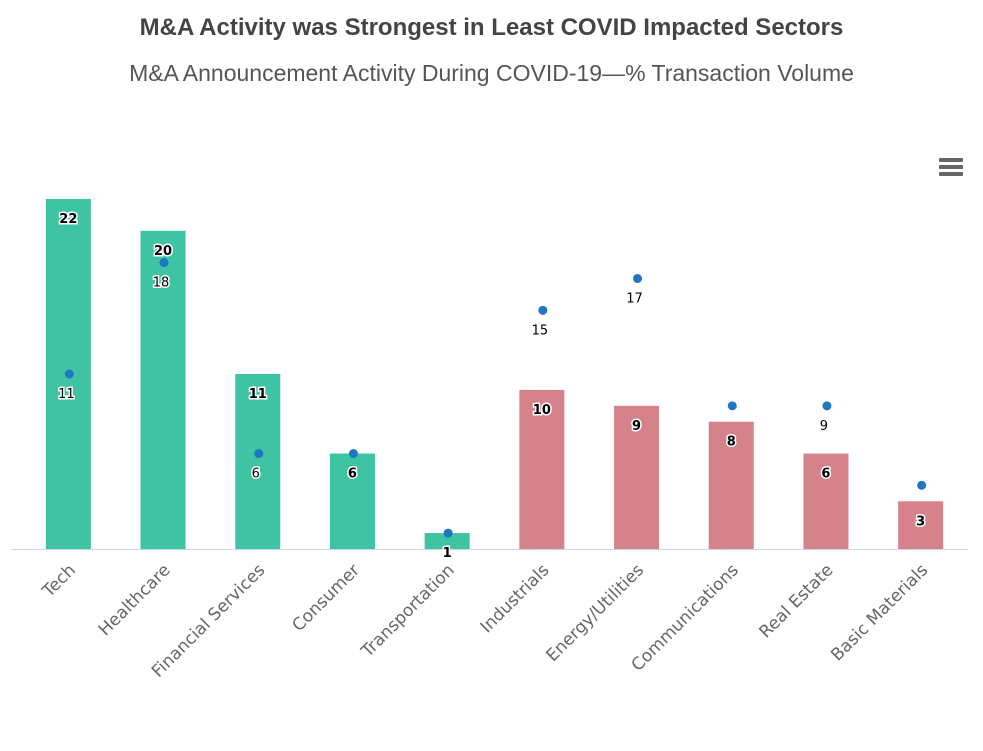 The image size is (983, 751). What do you see at coordinates (879, 612) in the screenshot?
I see `x-tick-label: Basic Materials` at bounding box center [879, 612].